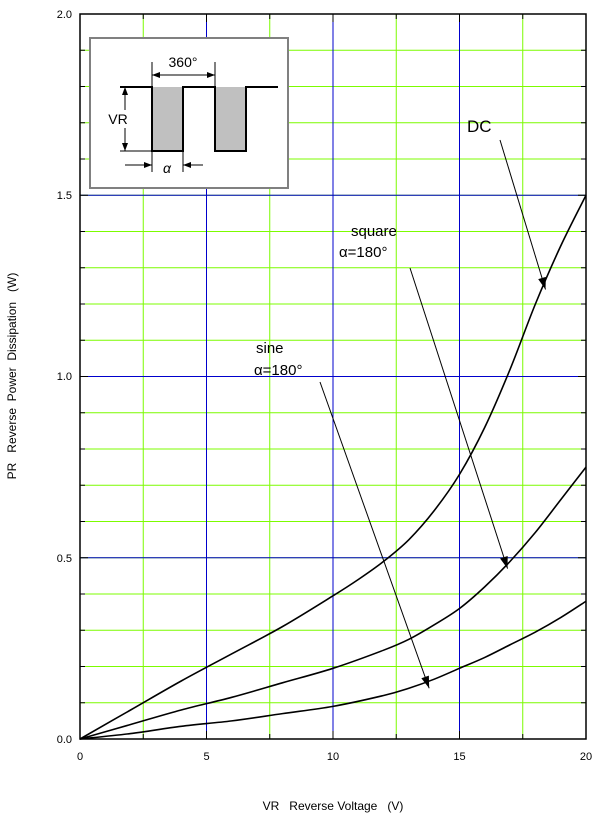  What do you see at coordinates (333, 806) in the screenshot?
I see `x-axis-title: VR Reverse Voltage (V)` at bounding box center [333, 806].